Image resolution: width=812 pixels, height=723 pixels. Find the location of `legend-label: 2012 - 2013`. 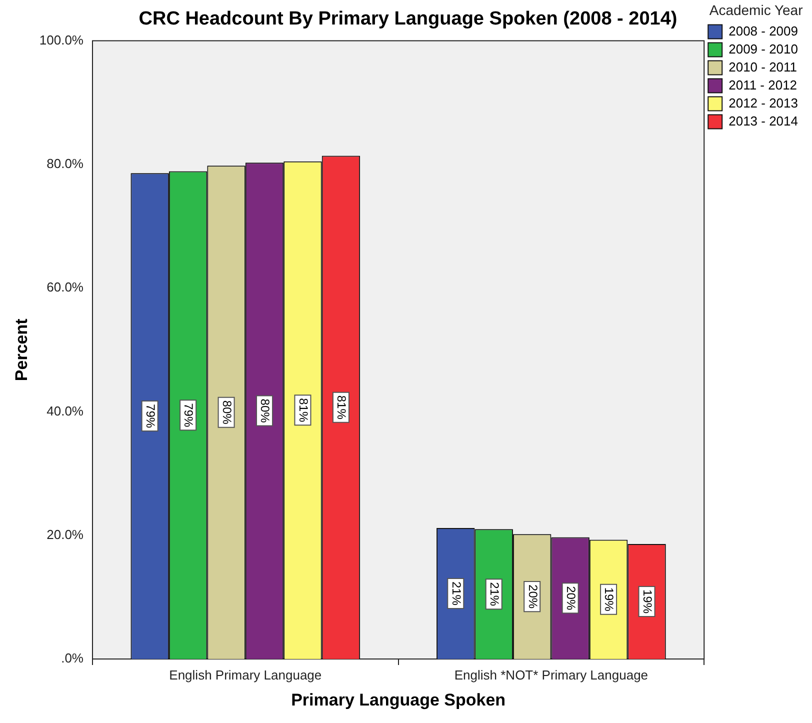

legend-label: 2012 - 2013 is located at coordinates (763, 102).